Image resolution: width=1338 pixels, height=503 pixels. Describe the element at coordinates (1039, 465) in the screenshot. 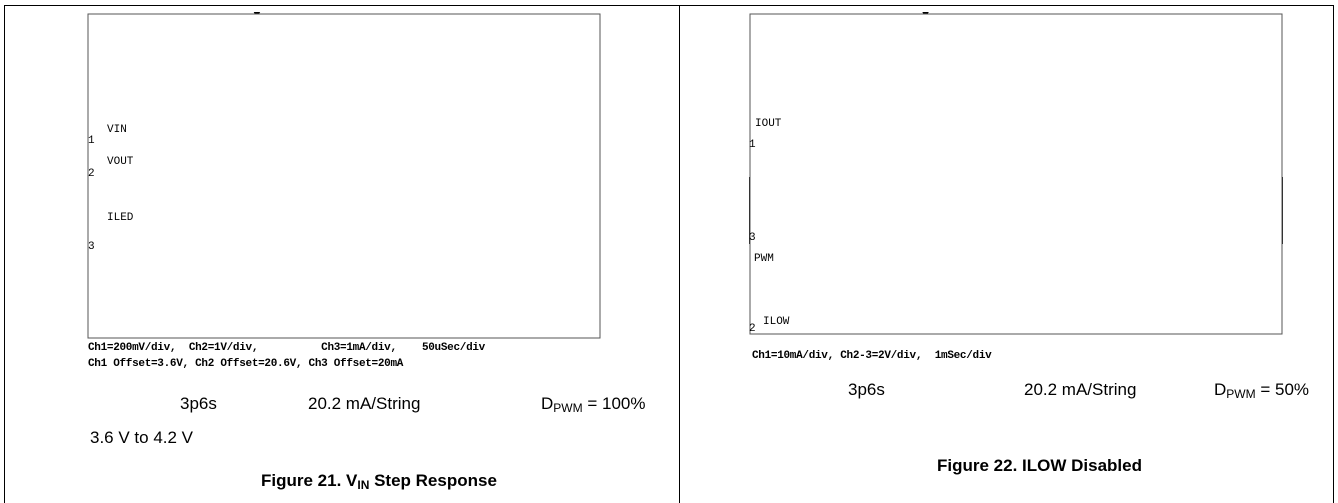

I see `figure-caption: Figure 22. ILOW Disabled` at that location.